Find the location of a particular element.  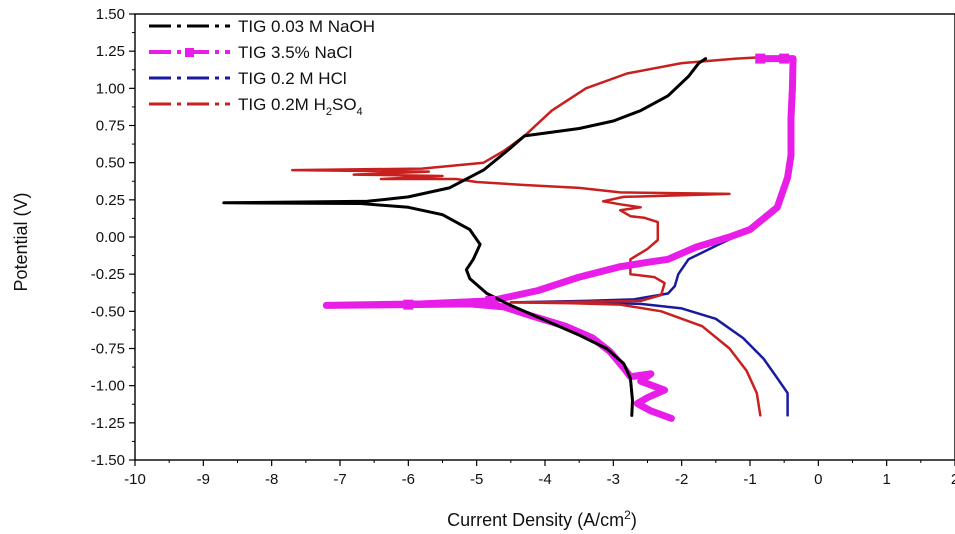

x-tick-label: -6 is located at coordinates (408, 479).